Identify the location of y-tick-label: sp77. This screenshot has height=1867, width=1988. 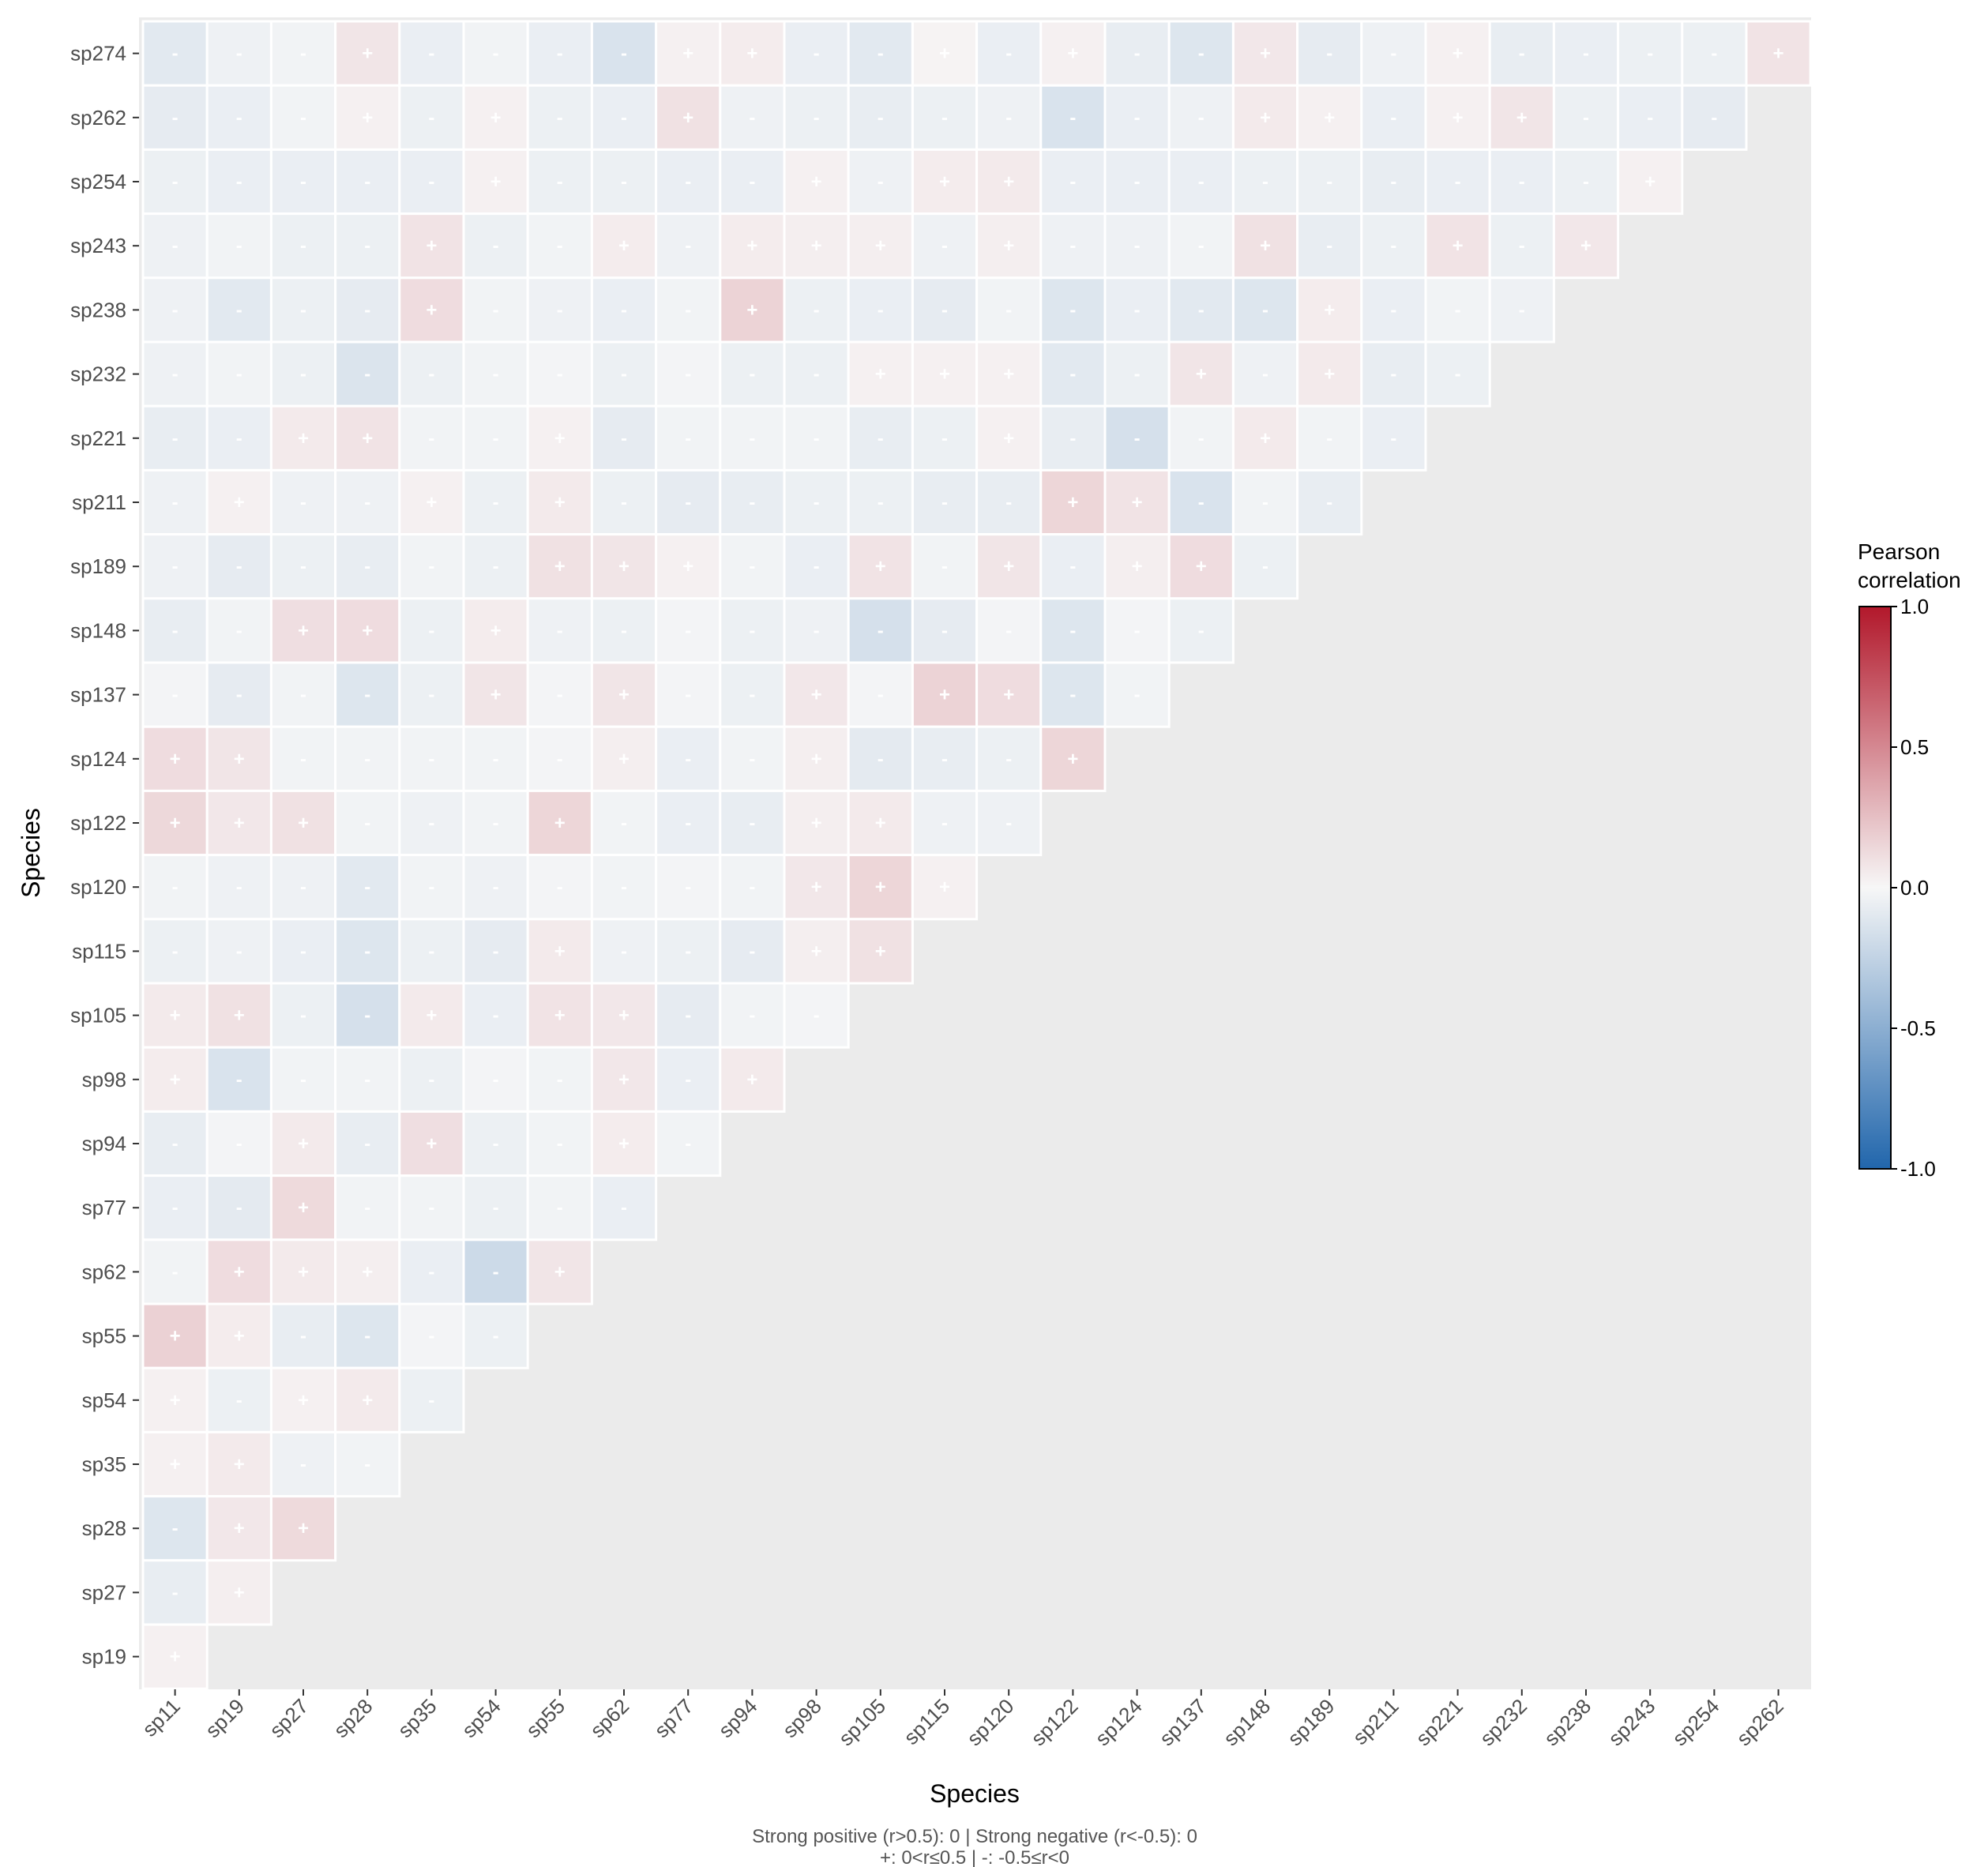
(104, 1207).